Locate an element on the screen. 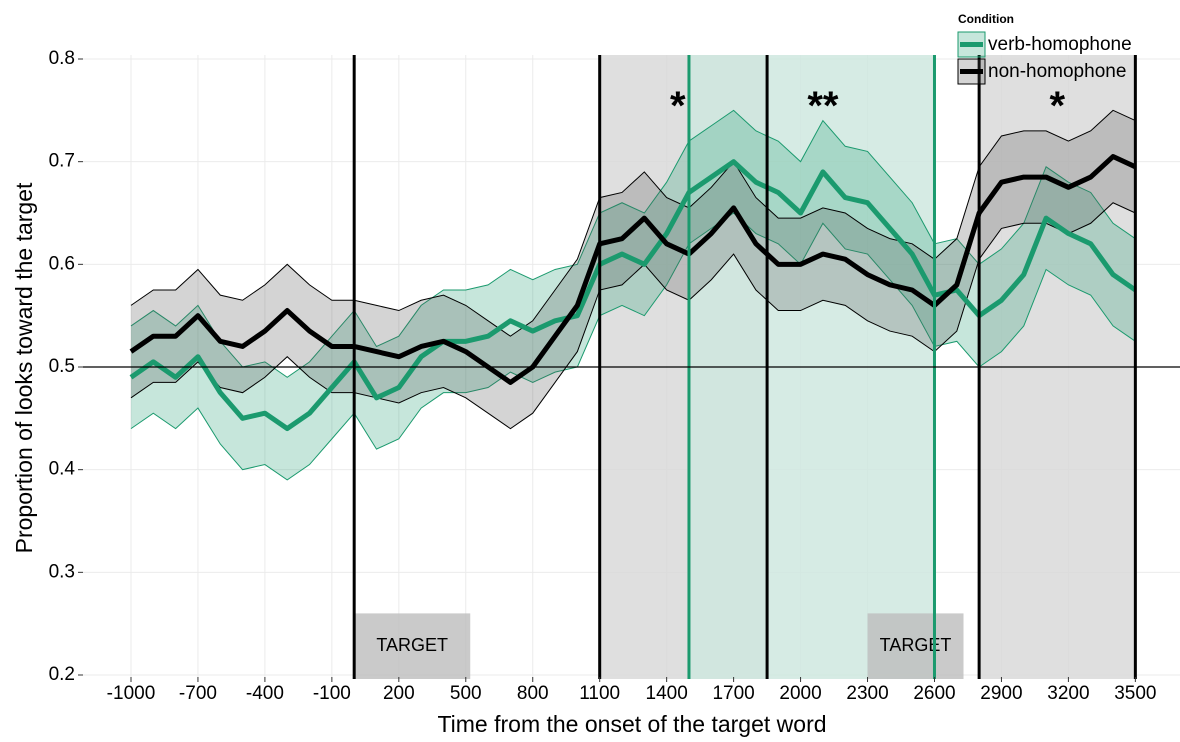 The image size is (1180, 742). x-tick-label: 2300 is located at coordinates (867, 693).